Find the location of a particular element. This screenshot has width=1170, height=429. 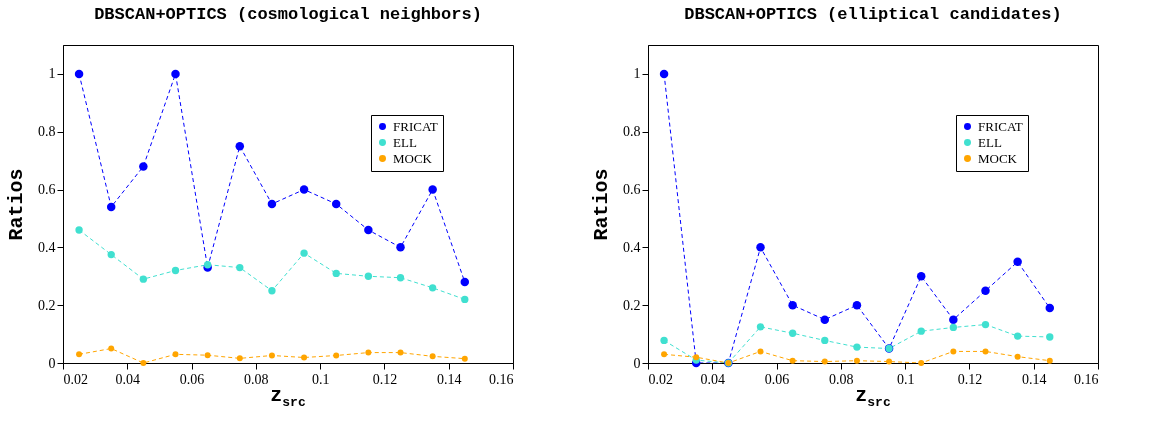

chart-title: DBSCAN+OPTICS (elliptical candidates) is located at coordinates (873, 14).